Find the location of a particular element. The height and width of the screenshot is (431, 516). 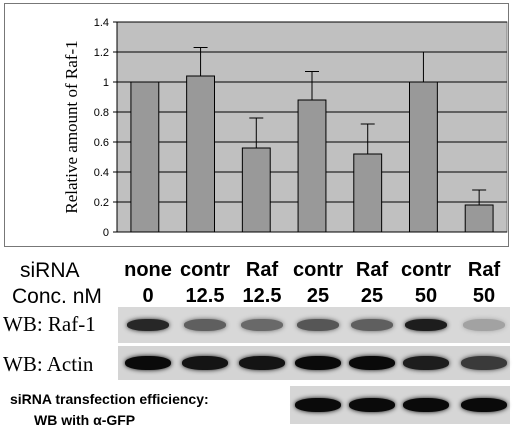

actin-blot is located at coordinates (314, 363).